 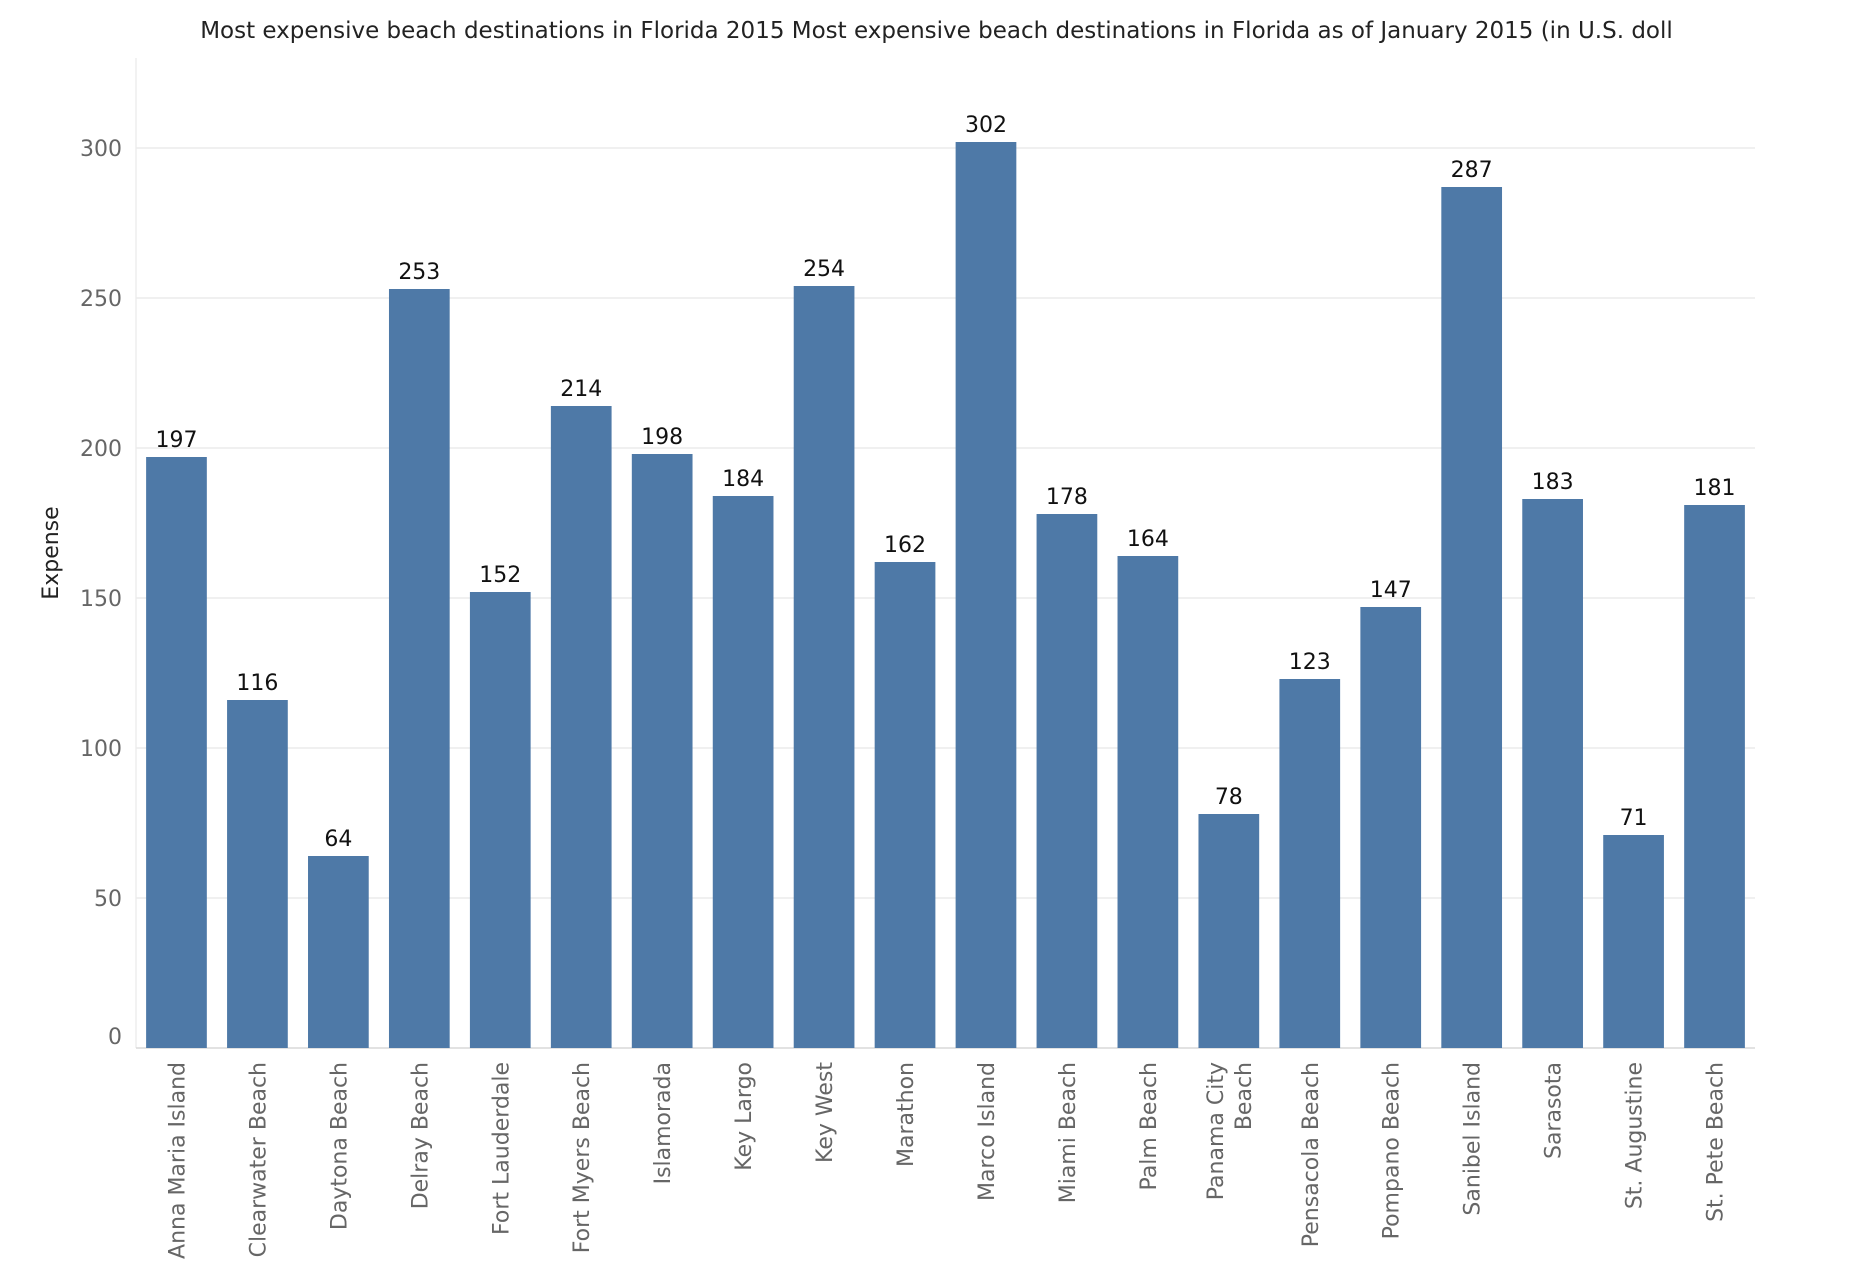 I want to click on x-tick-label: St. Augustine, so click(x=1635, y=1135).